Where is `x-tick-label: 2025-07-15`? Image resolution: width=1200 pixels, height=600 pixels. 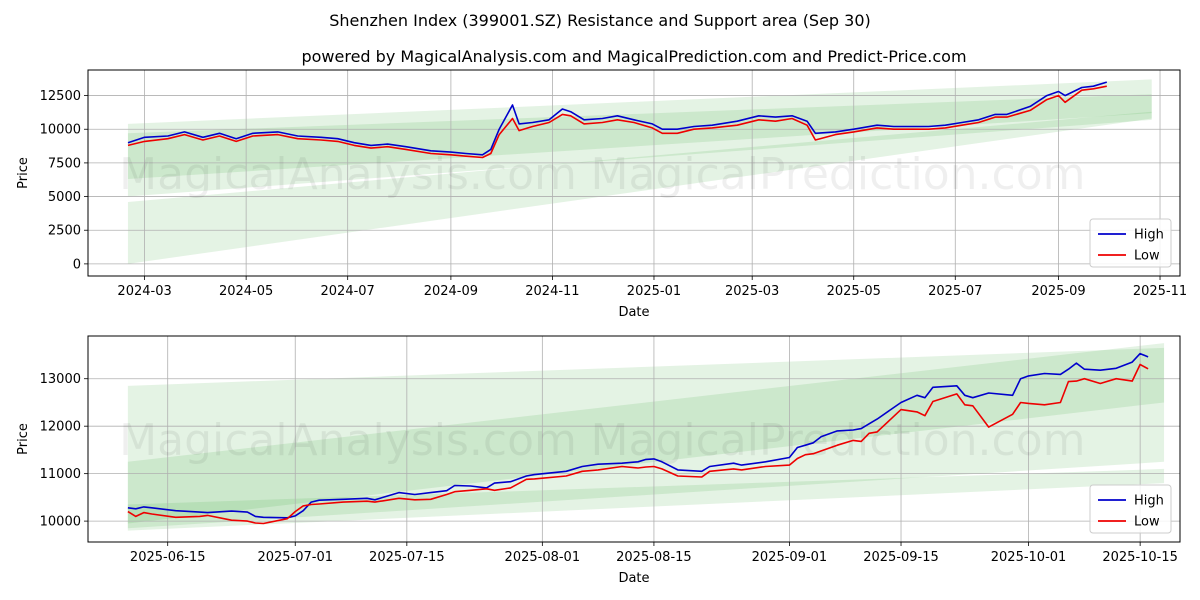 x-tick-label: 2025-07-15 is located at coordinates (407, 557).